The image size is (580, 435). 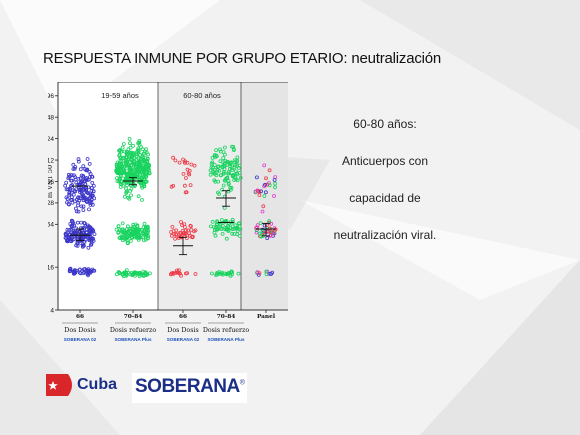 I want to click on x-tick-label: 66, so click(x=80, y=317).